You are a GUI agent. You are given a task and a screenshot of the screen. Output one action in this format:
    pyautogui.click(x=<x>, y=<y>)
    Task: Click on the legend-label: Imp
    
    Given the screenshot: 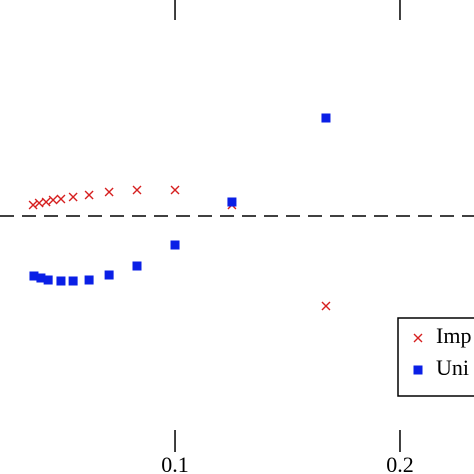 What is the action you would take?
    pyautogui.click(x=453, y=335)
    